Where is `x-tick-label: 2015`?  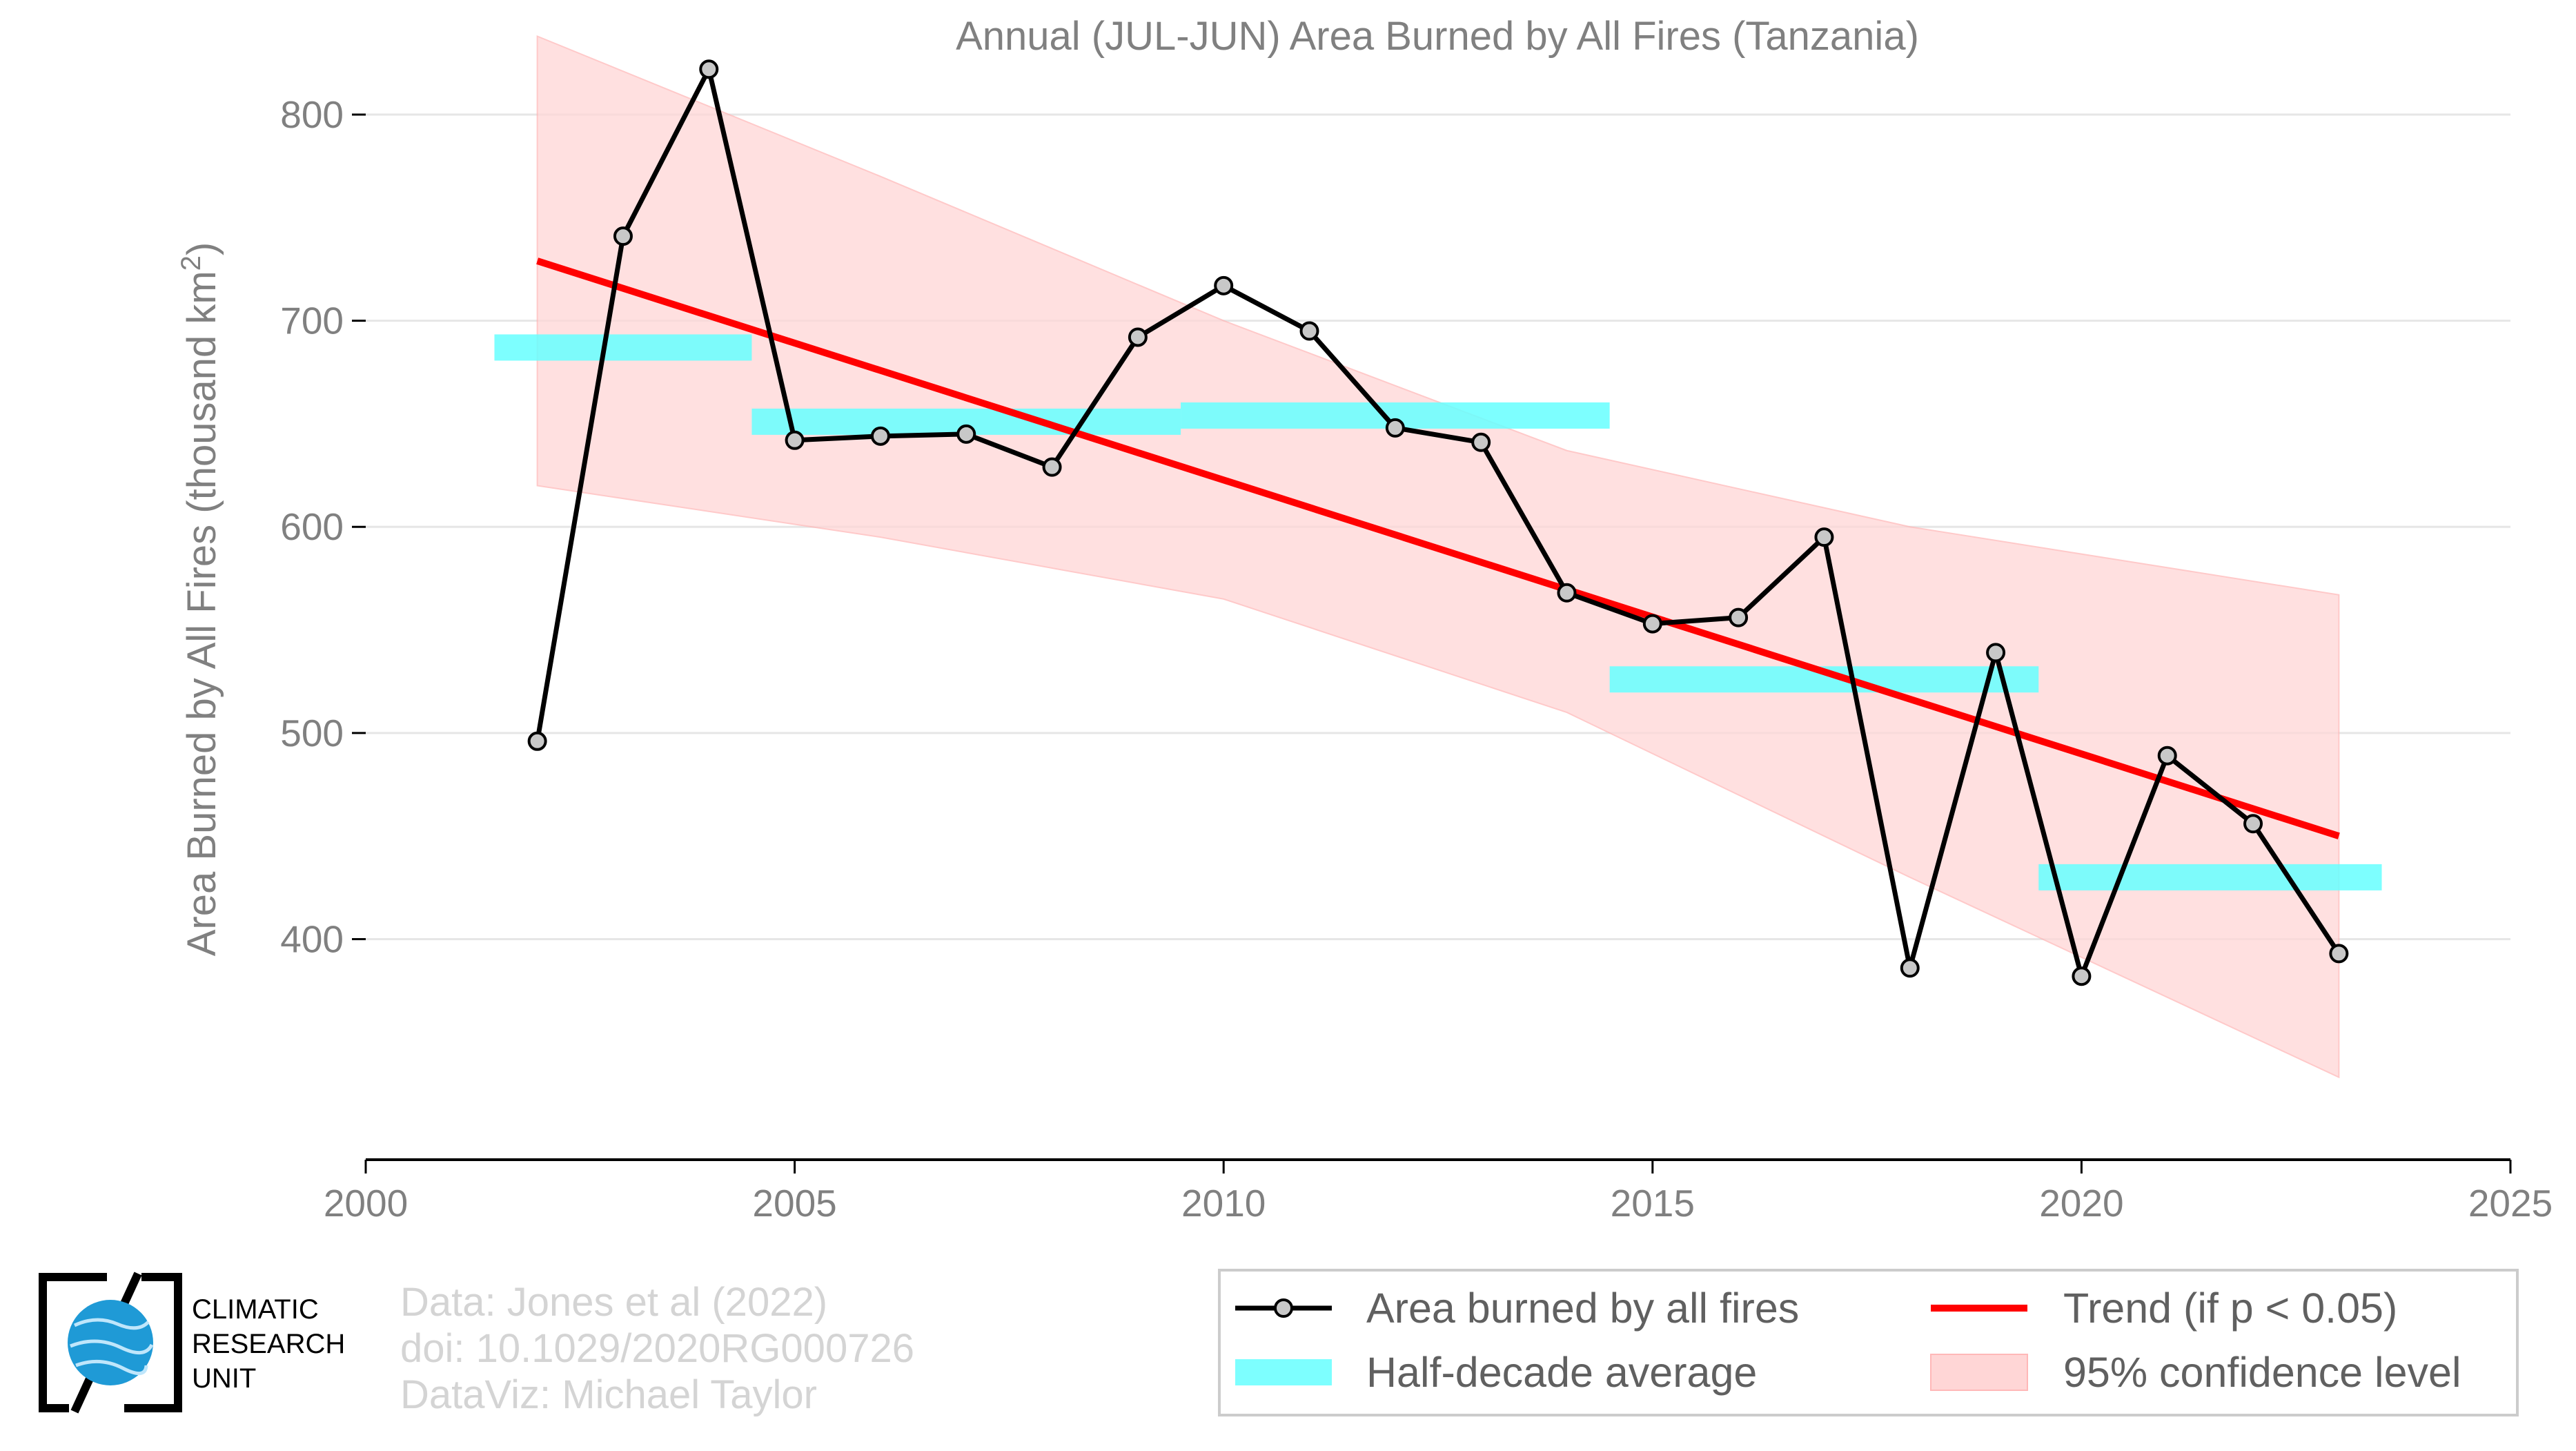 x-tick-label: 2015 is located at coordinates (1653, 1203).